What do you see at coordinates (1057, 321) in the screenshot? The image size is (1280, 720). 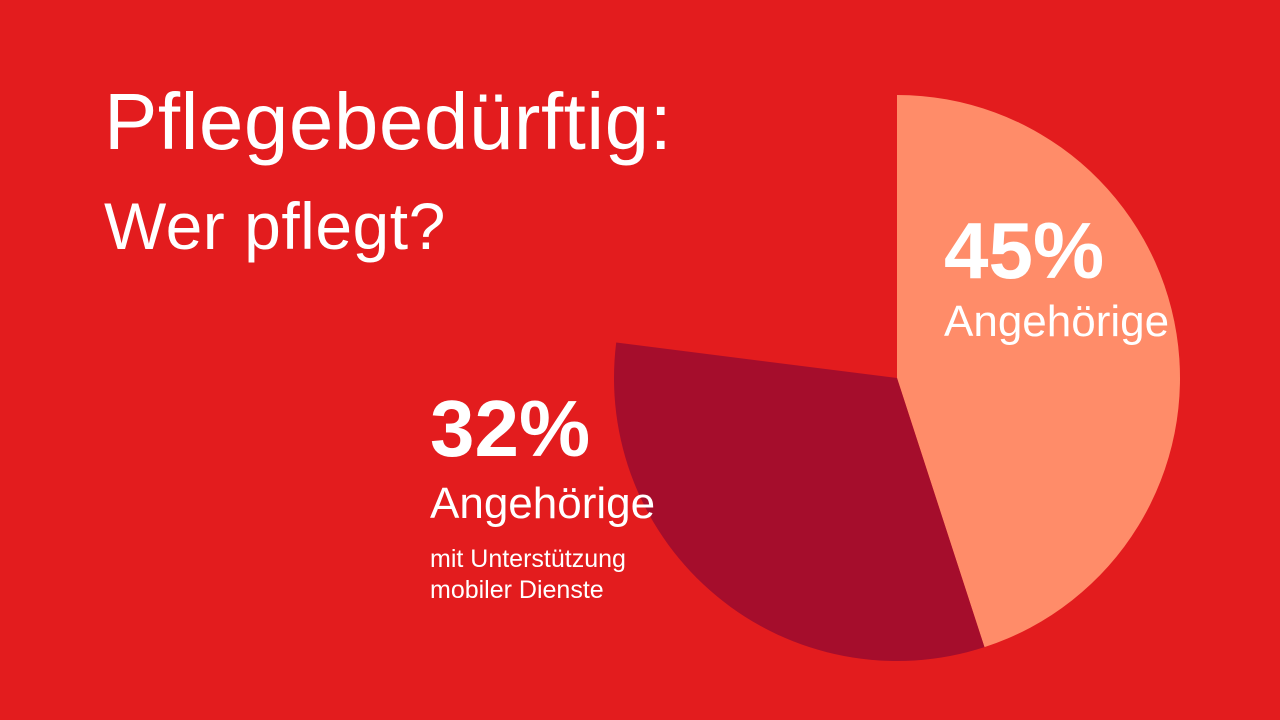 I see `slice-category-family: Angehörige` at bounding box center [1057, 321].